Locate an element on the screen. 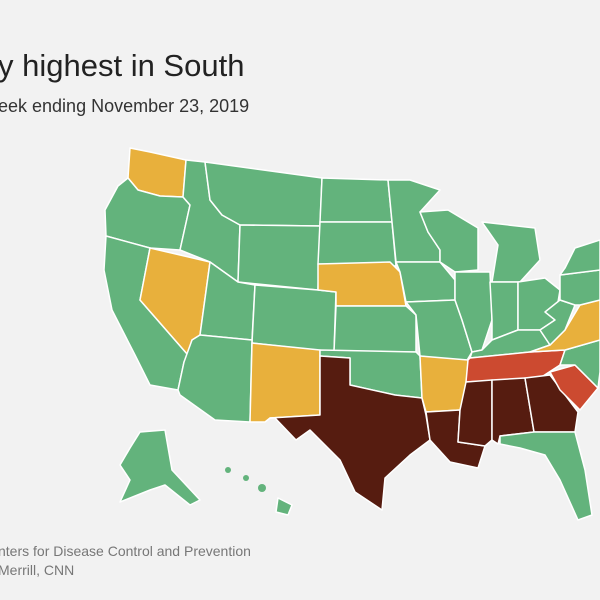 The image size is (600, 600). credit: Merrill, CNN is located at coordinates (37, 570).